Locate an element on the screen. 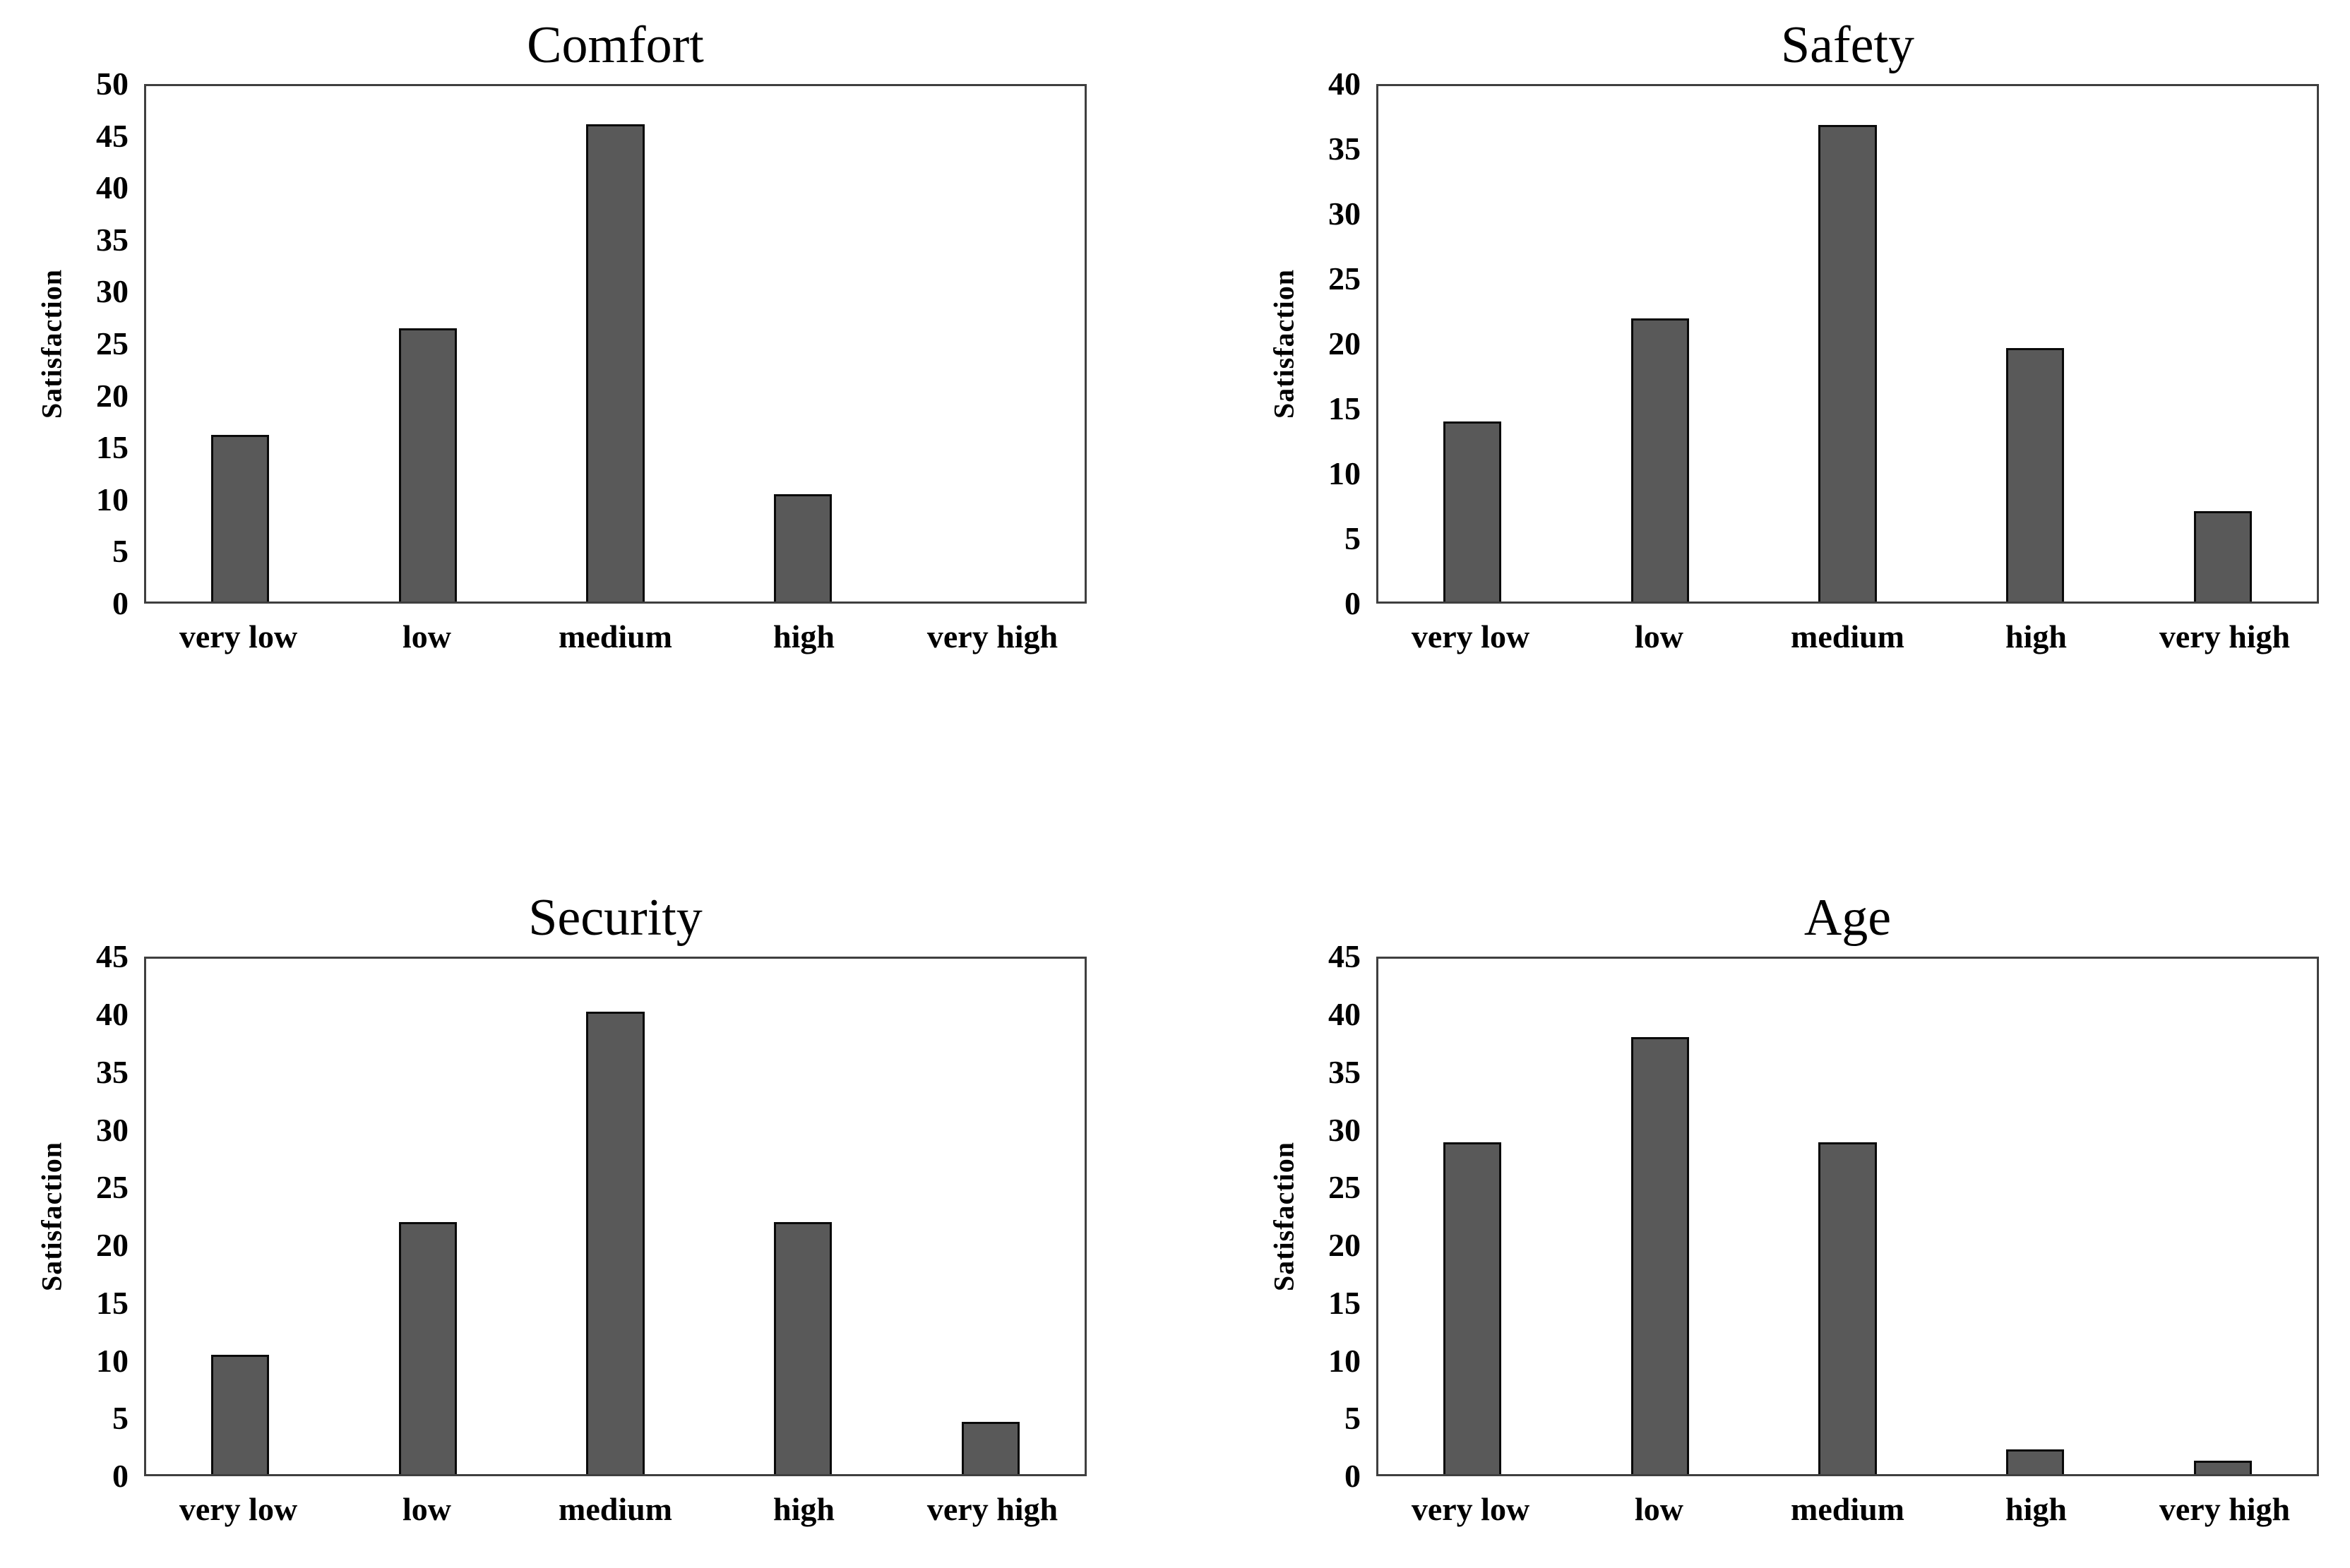 This screenshot has width=2350, height=1568. chart-title: Security is located at coordinates (615, 918).